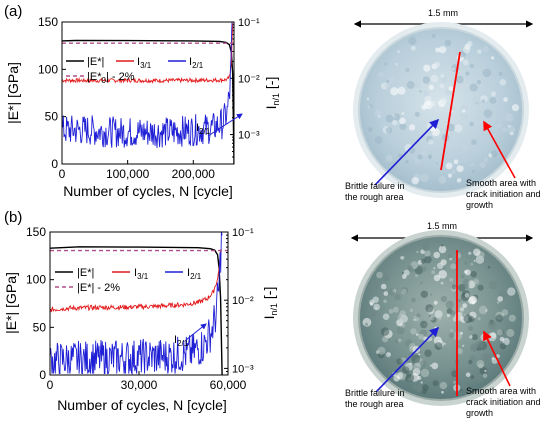  What do you see at coordinates (443, 13) in the screenshot?
I see `photo-a-scale-label: 1.5 mm` at bounding box center [443, 13].